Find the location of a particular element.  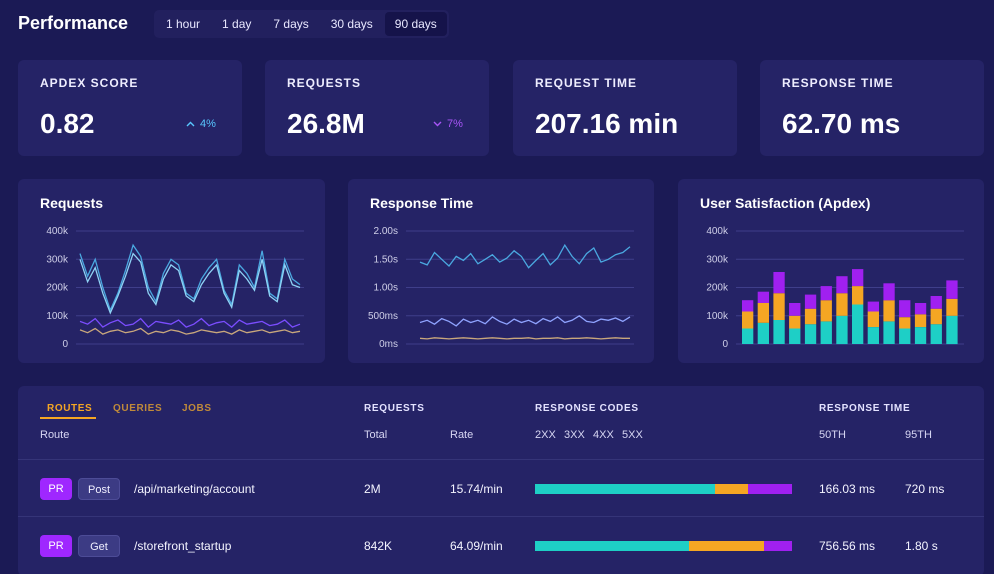

tab-jobs: JOBS is located at coordinates (197, 408).